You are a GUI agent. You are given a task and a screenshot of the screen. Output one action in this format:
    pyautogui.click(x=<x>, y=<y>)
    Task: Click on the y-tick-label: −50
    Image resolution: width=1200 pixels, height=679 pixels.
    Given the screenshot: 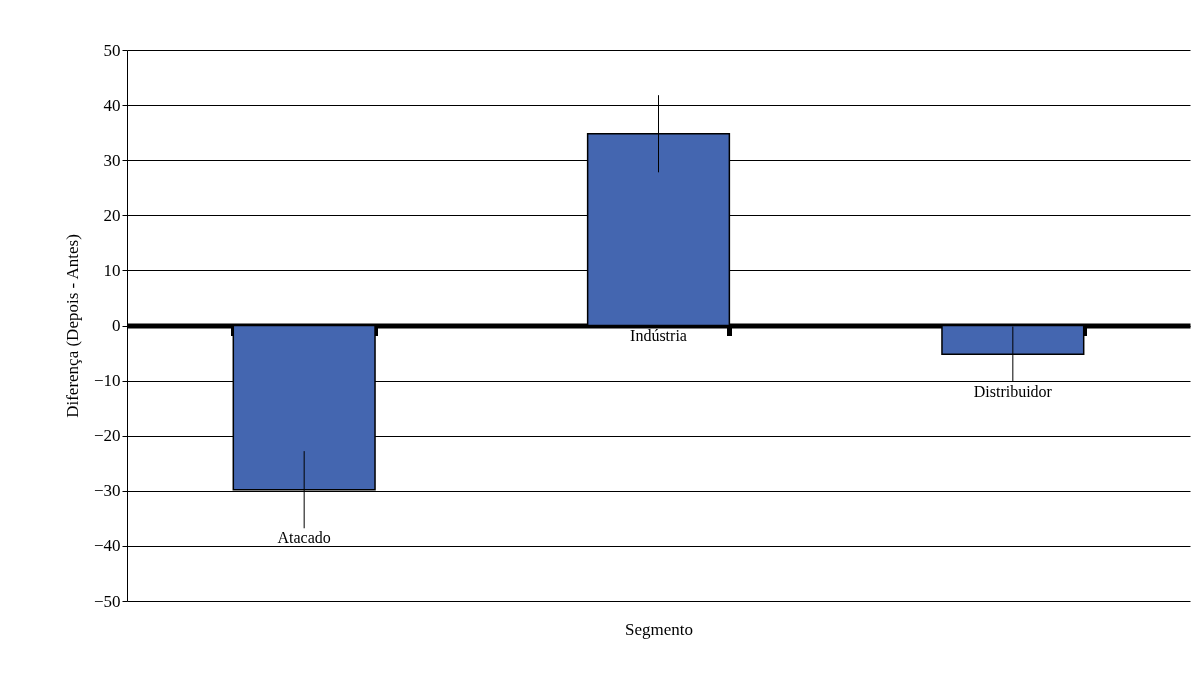 What is the action you would take?
    pyautogui.click(x=107, y=601)
    